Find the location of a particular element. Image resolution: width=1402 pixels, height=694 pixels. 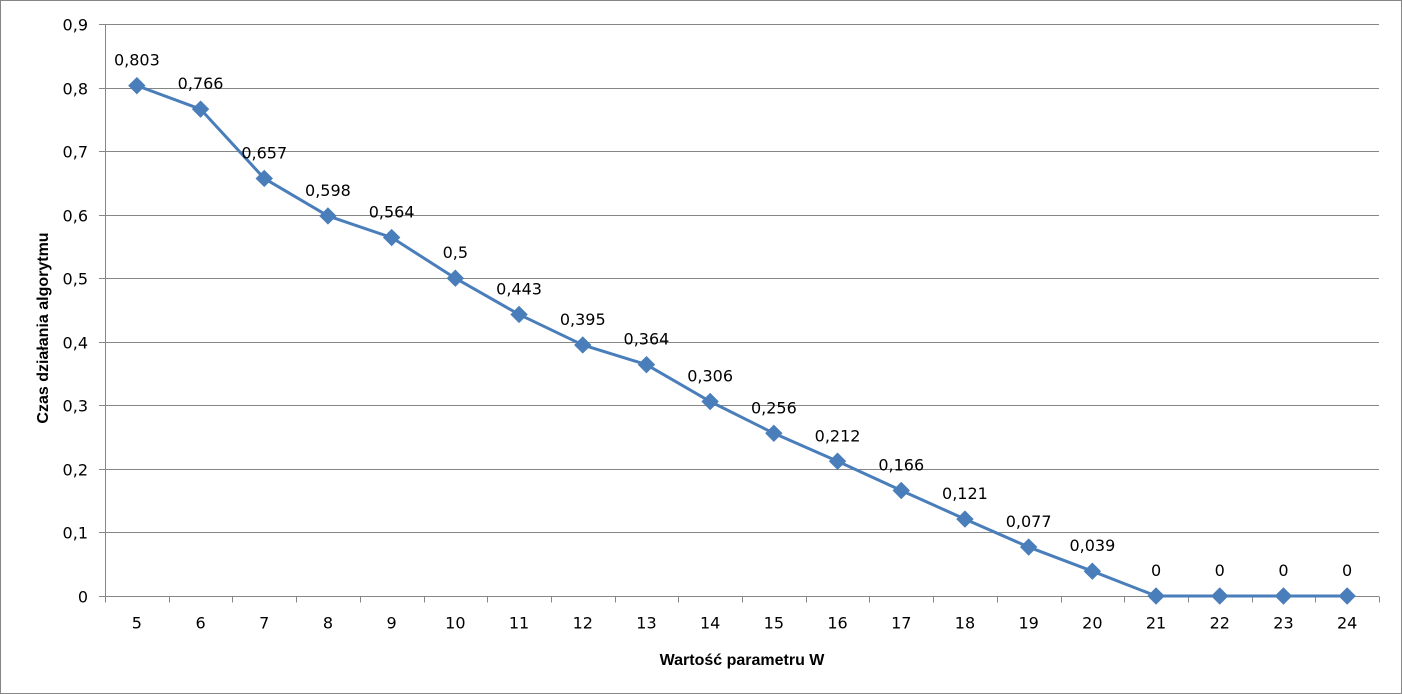

data-label: 0,256 is located at coordinates (774, 407).